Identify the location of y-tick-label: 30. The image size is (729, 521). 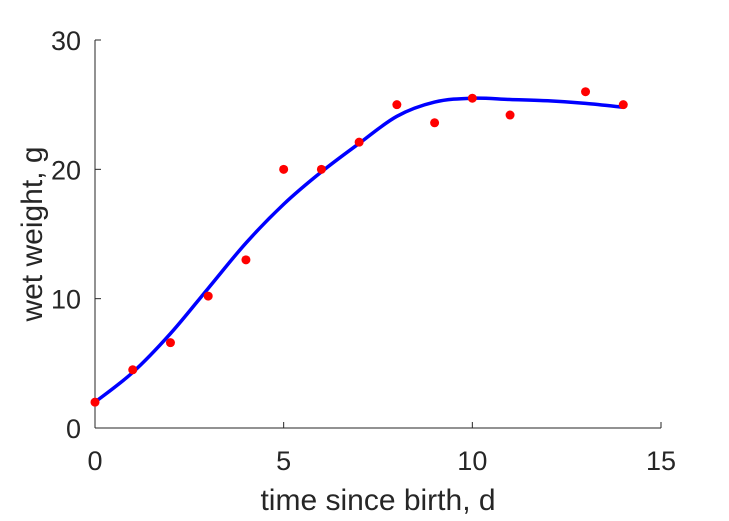
(66, 41).